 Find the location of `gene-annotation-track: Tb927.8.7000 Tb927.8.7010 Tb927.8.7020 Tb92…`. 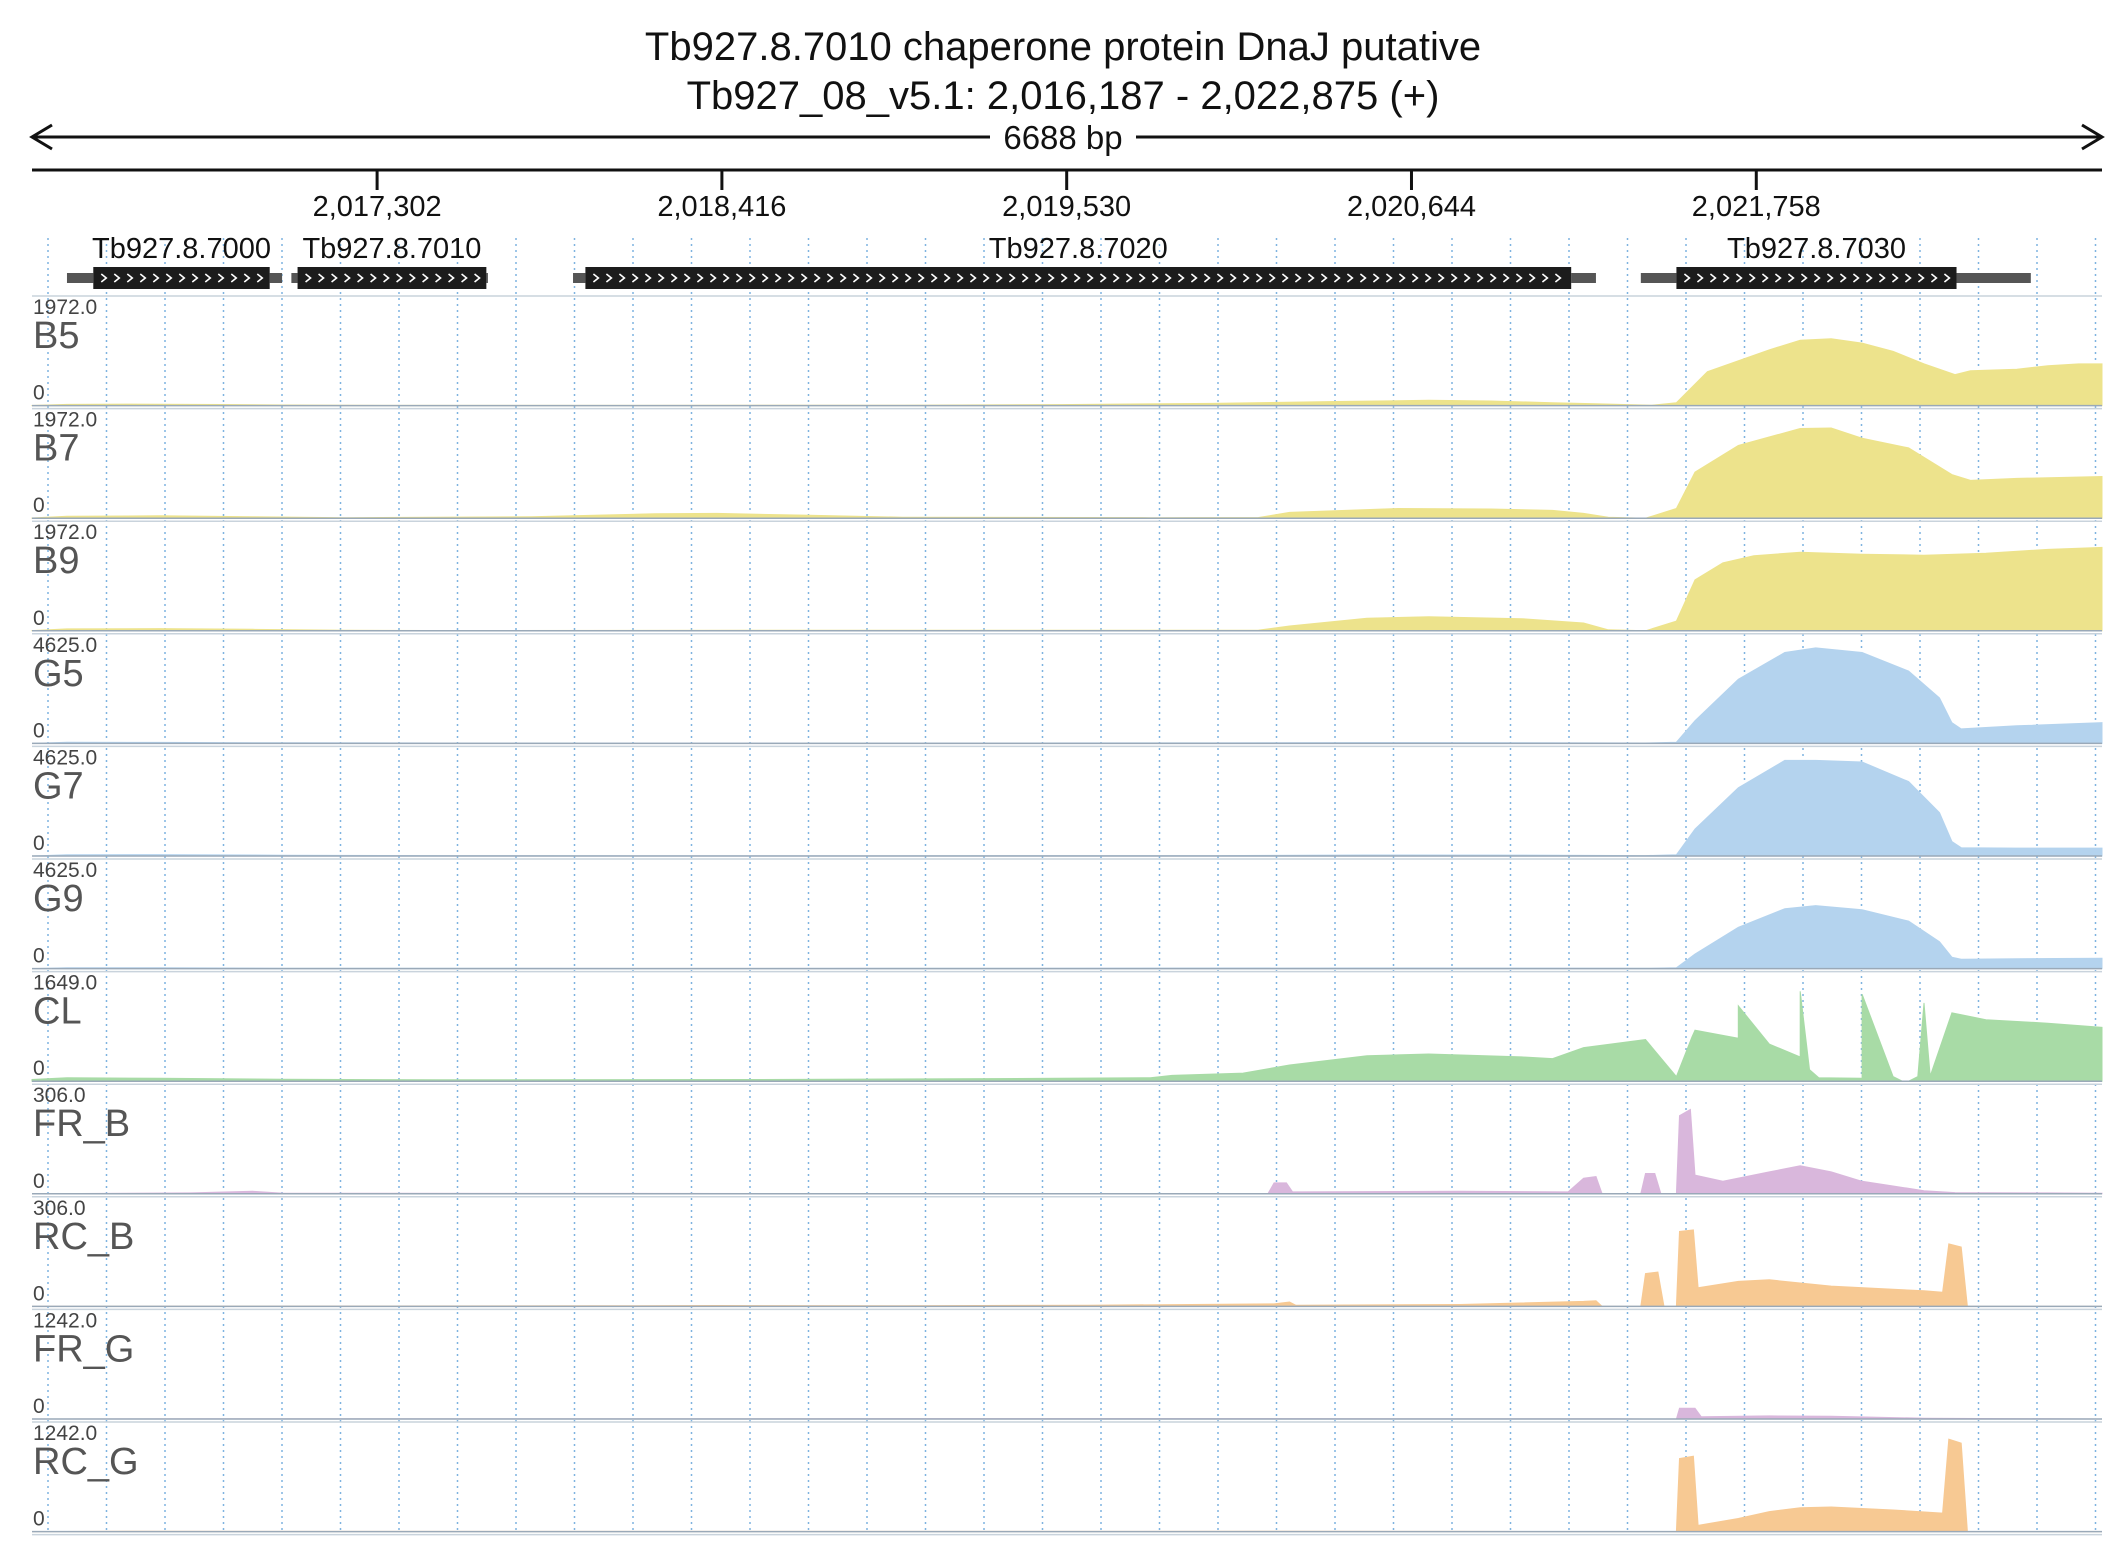

gene-annotation-track: Tb927.8.7000 Tb927.8.7010 Tb927.8.7020 Tb92… is located at coordinates (1048, 261).